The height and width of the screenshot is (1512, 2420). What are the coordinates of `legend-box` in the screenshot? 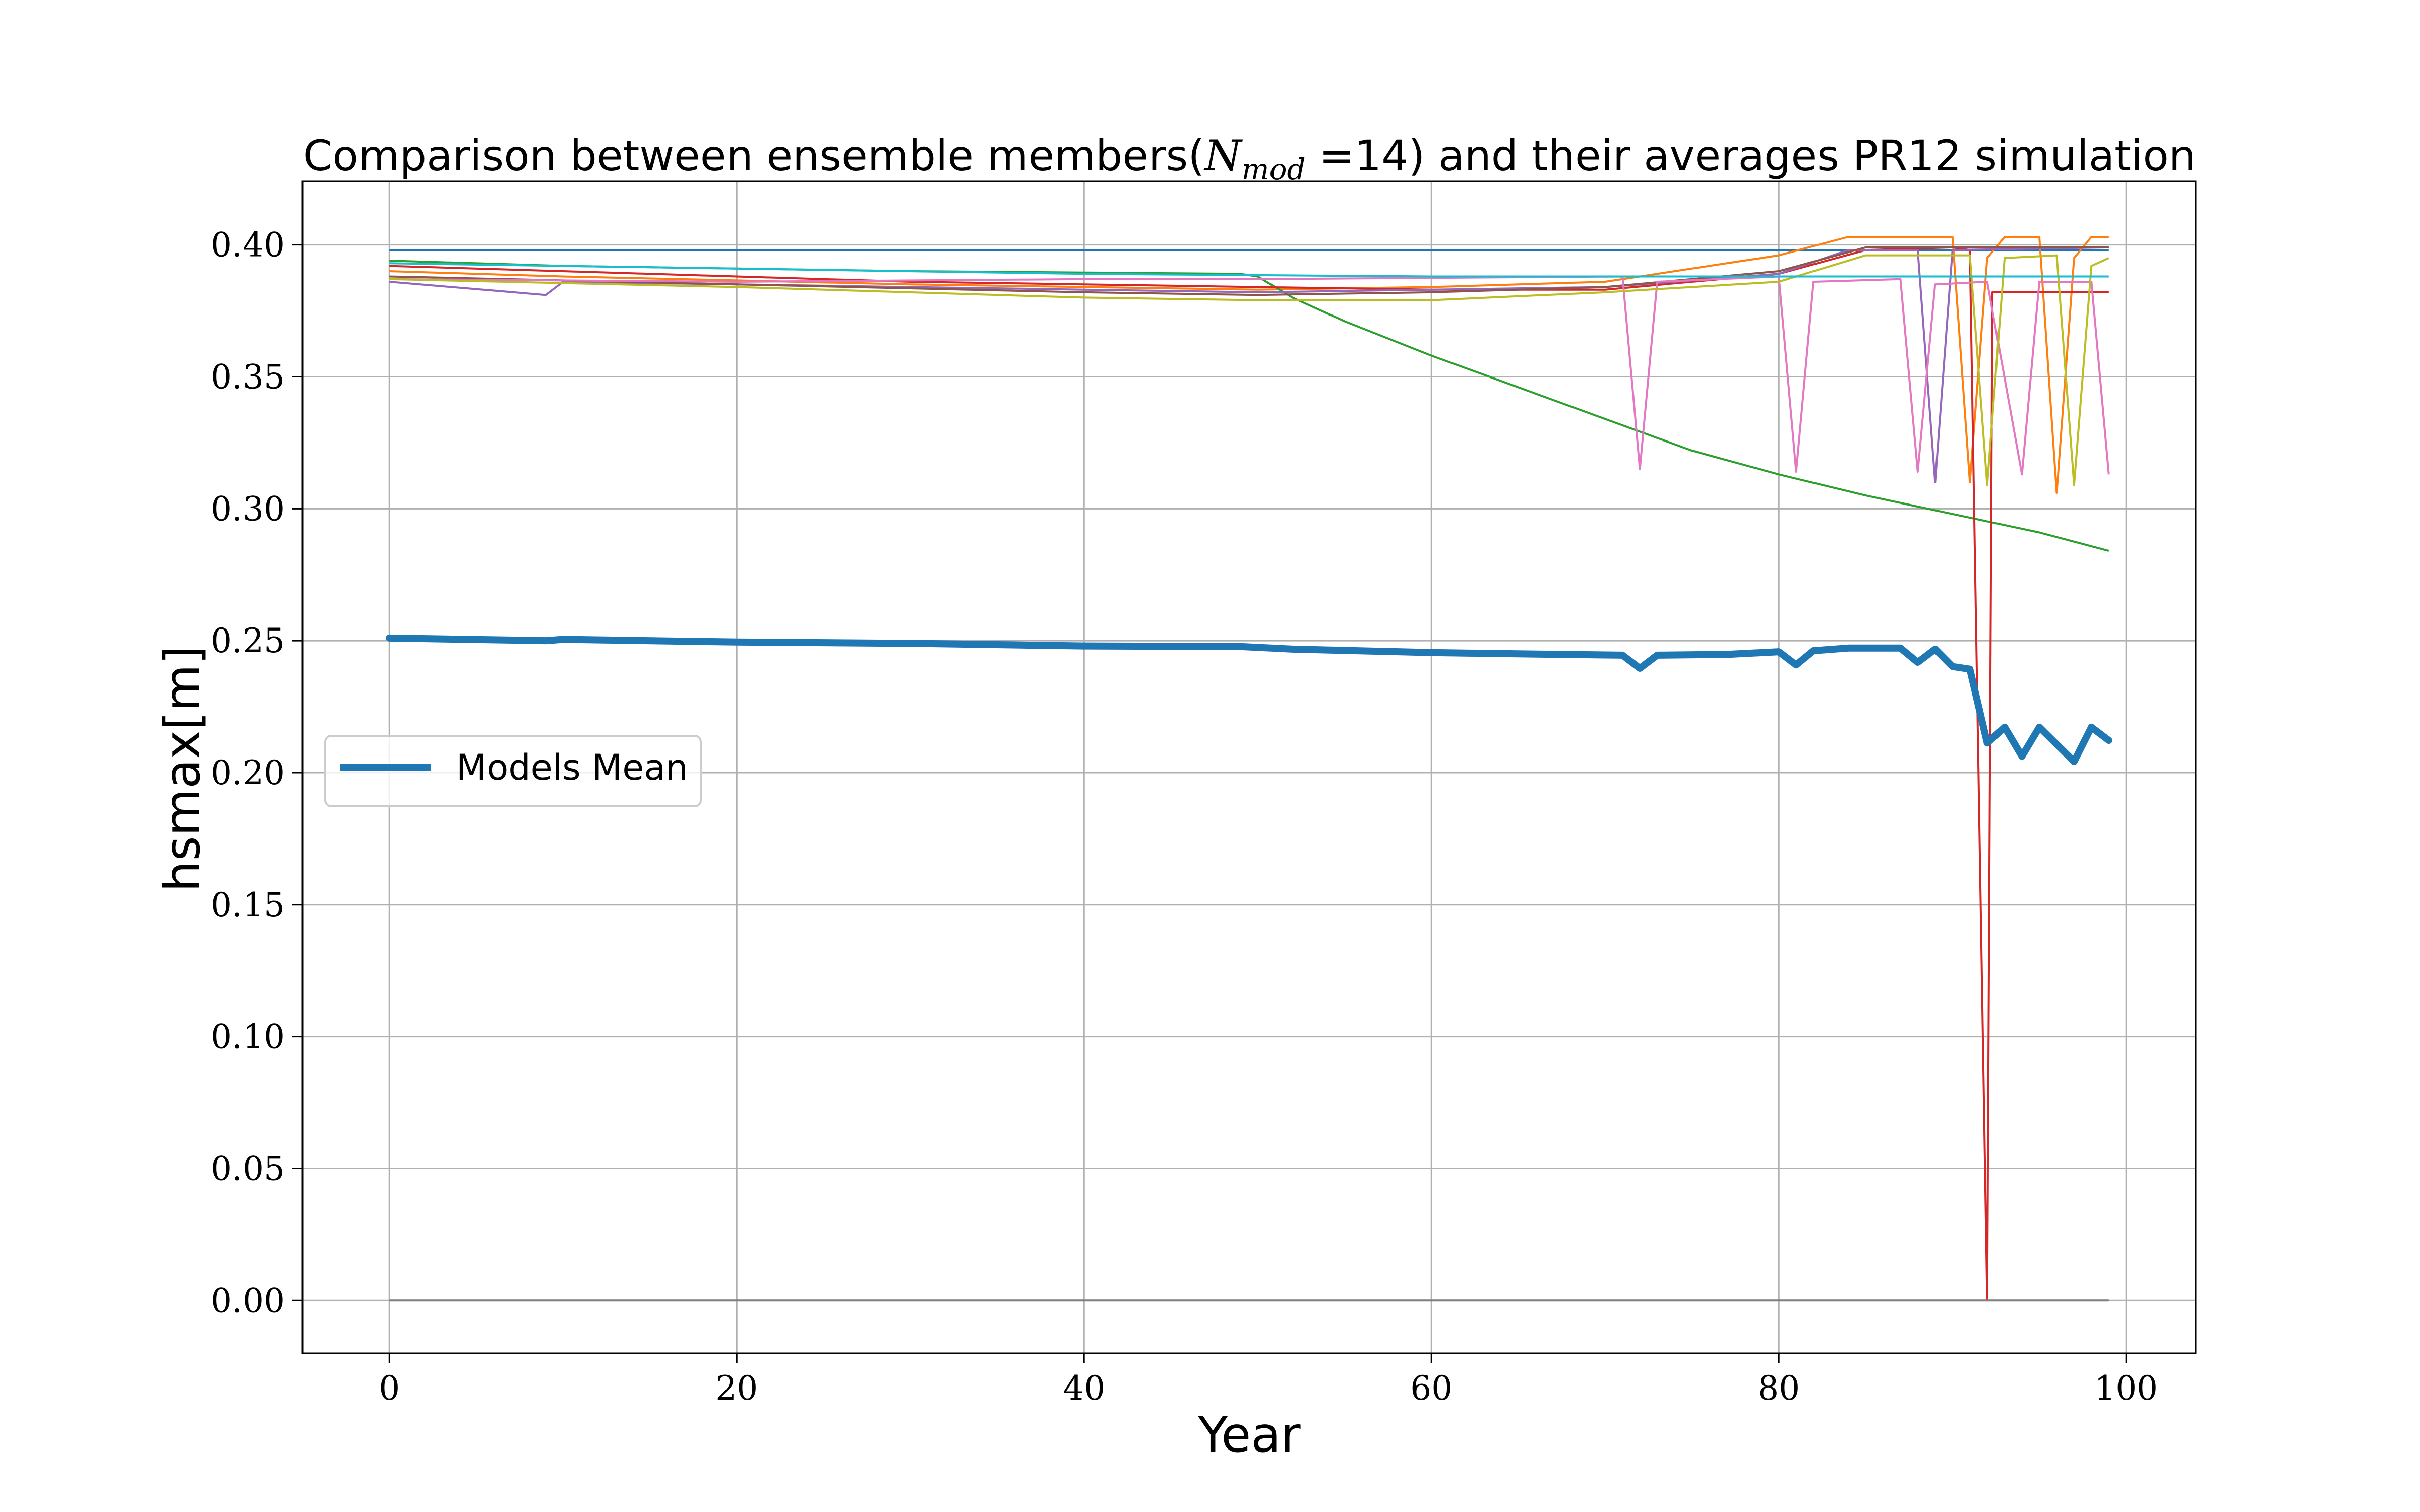 It's located at (513, 771).